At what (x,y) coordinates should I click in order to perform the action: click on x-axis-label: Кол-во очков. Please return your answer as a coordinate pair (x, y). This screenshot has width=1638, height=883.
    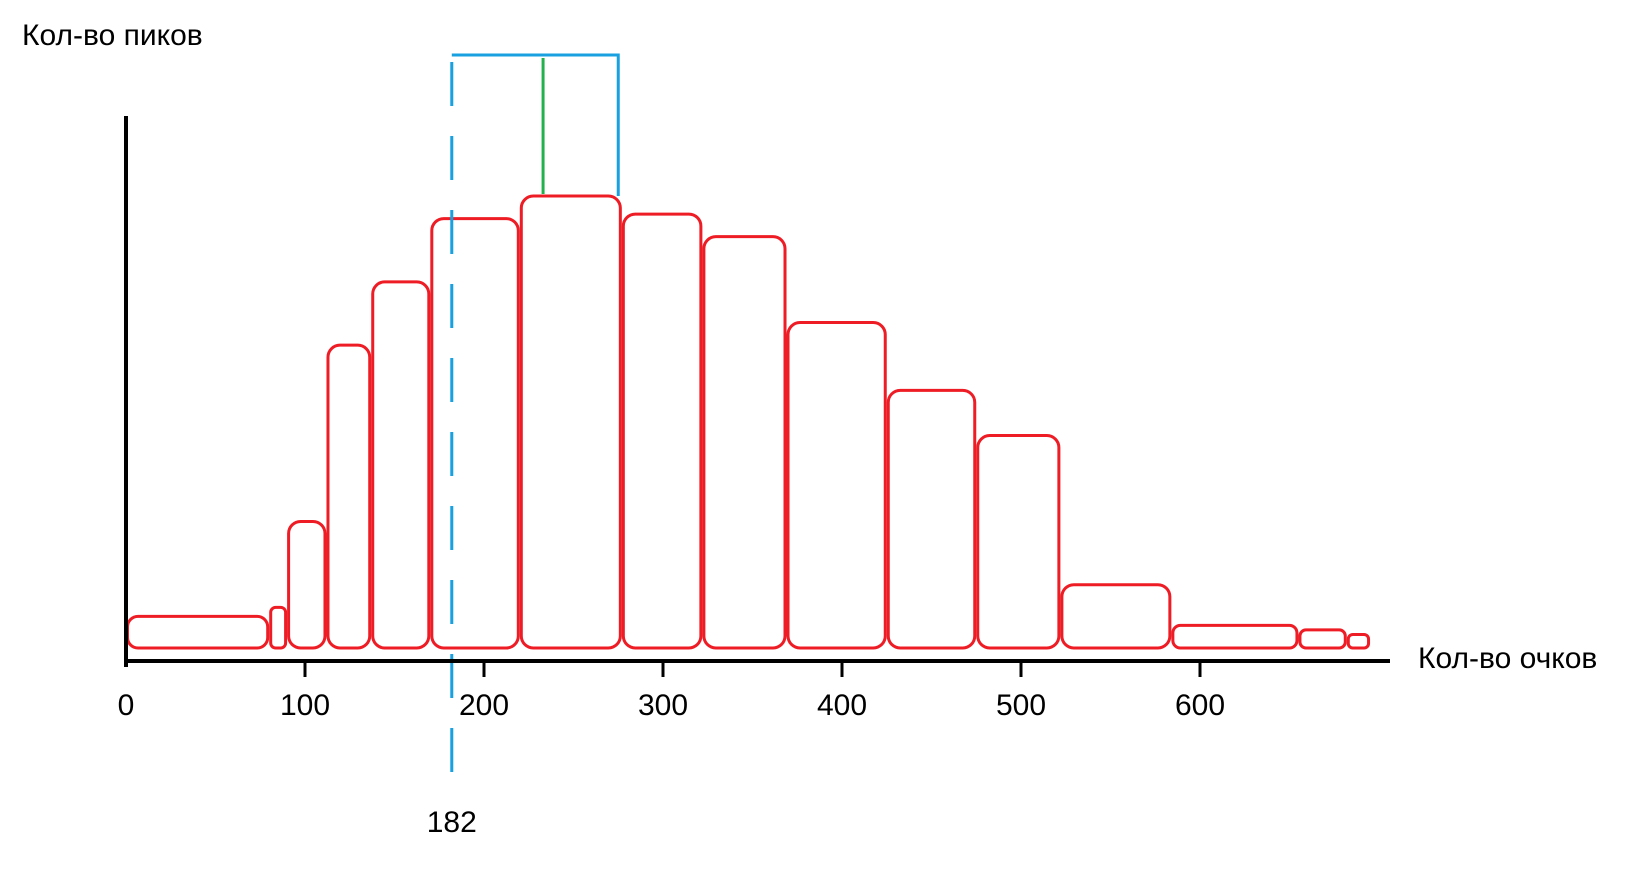
    Looking at the image, I should click on (1507, 658).